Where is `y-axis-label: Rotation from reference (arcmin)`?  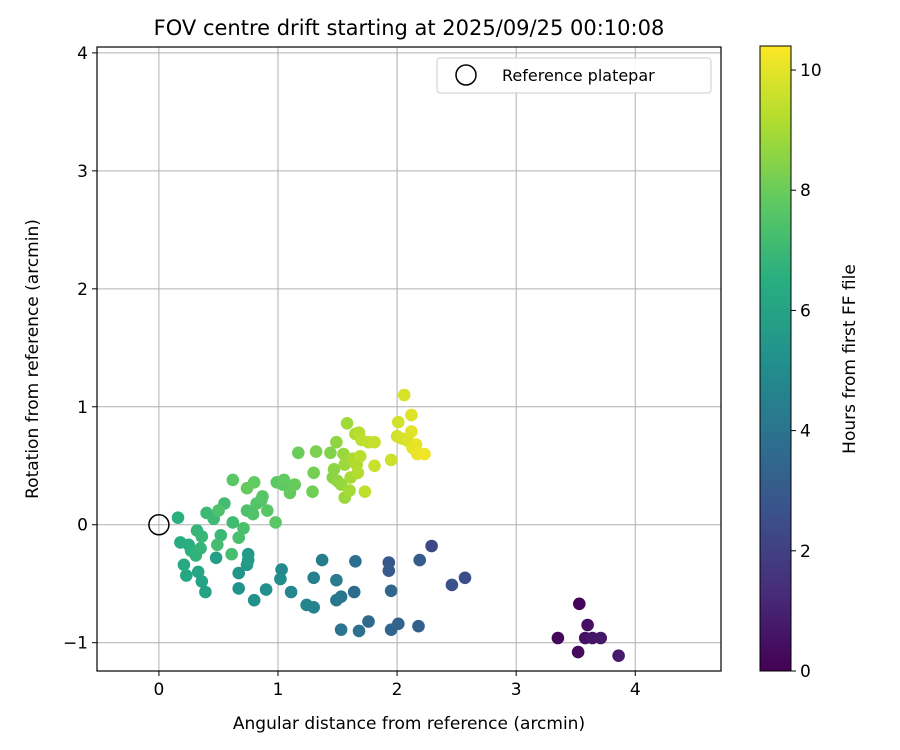 y-axis-label: Rotation from reference (arcmin) is located at coordinates (33, 359).